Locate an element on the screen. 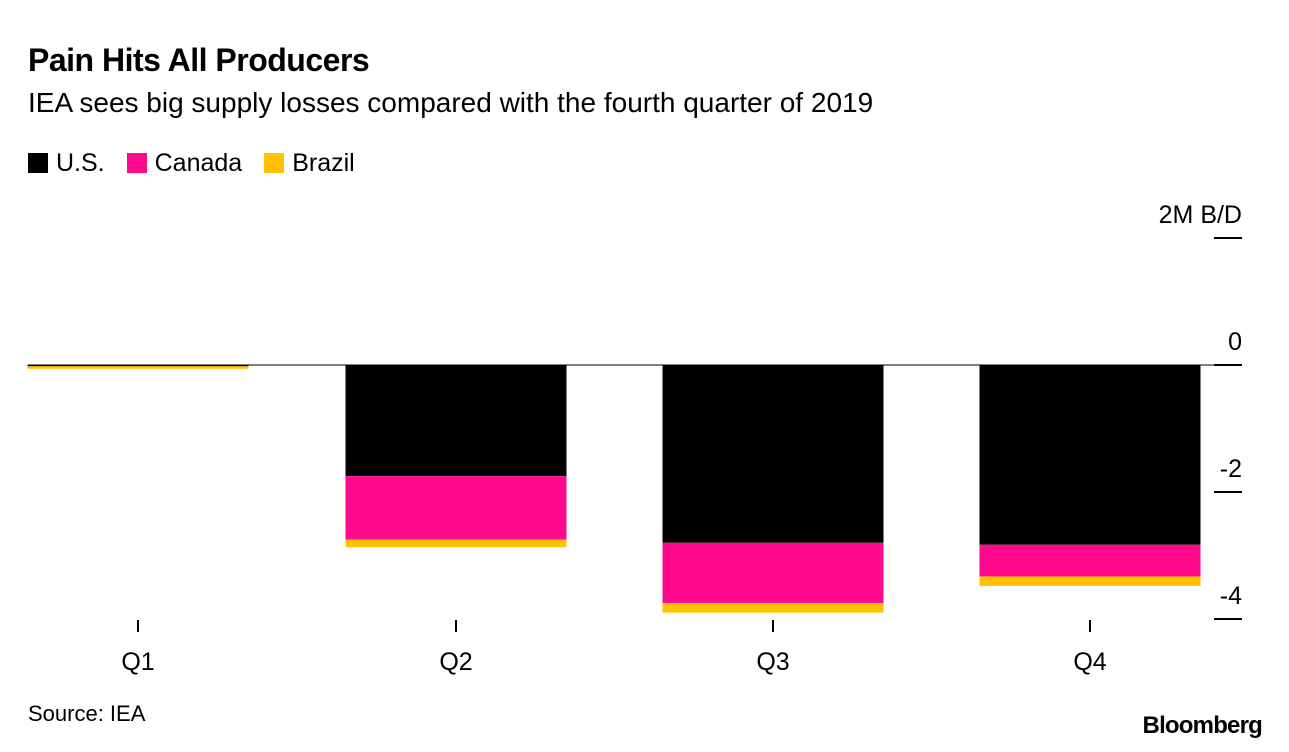 The height and width of the screenshot is (752, 1289). bar-q4-us is located at coordinates (1090, 455).